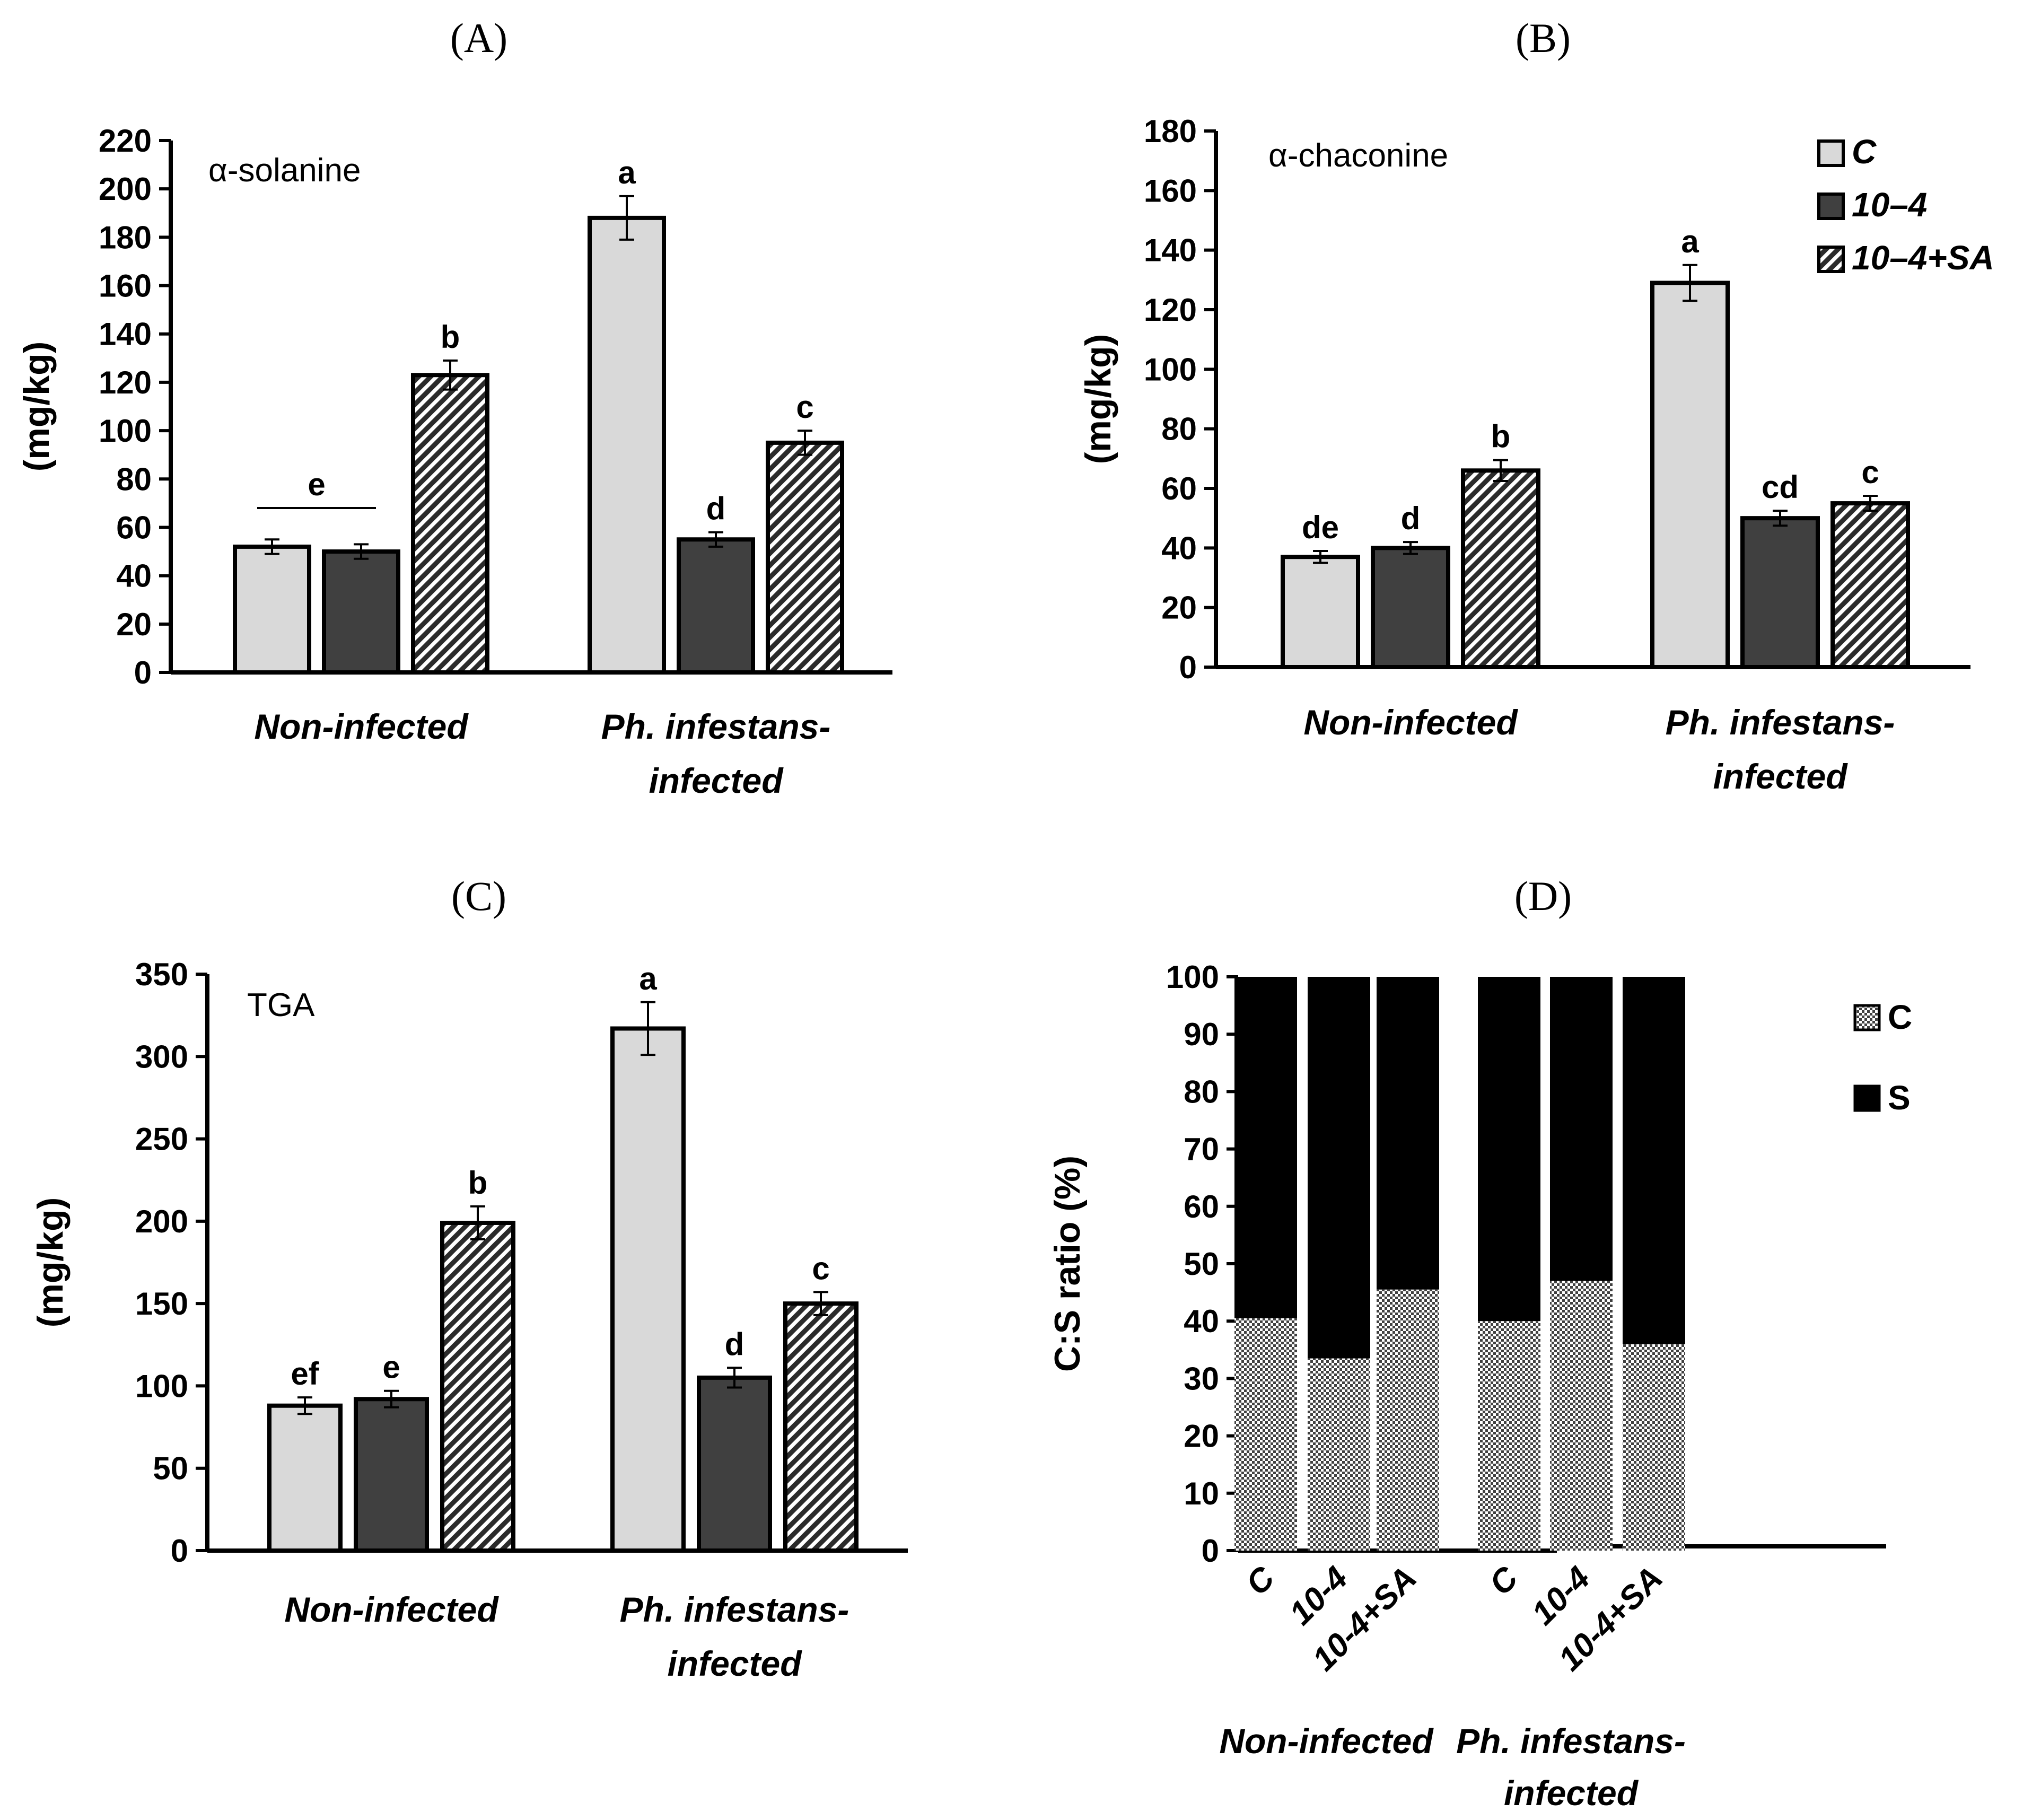  What do you see at coordinates (1201, 1321) in the screenshot?
I see `chart-d-y-tick-label: 40` at bounding box center [1201, 1321].